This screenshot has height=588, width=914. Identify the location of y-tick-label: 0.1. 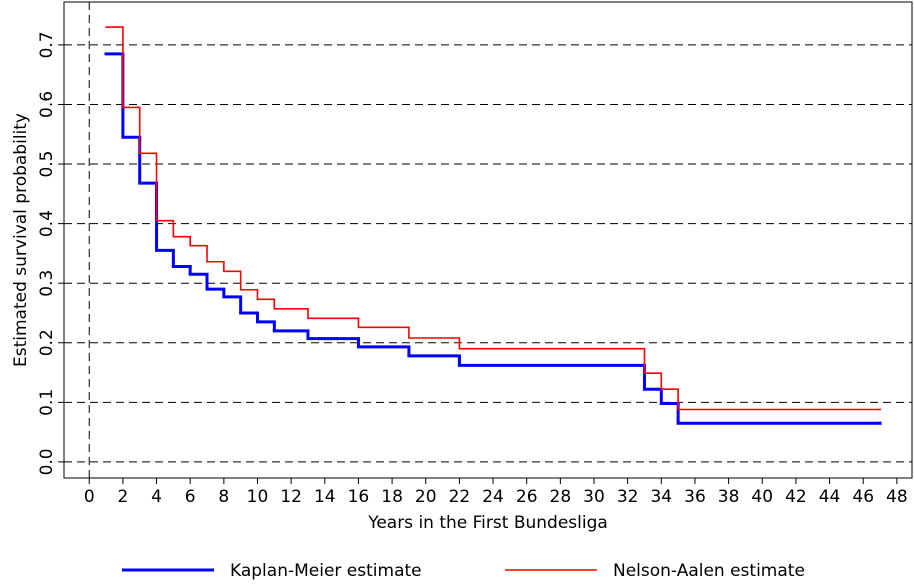
(47, 402).